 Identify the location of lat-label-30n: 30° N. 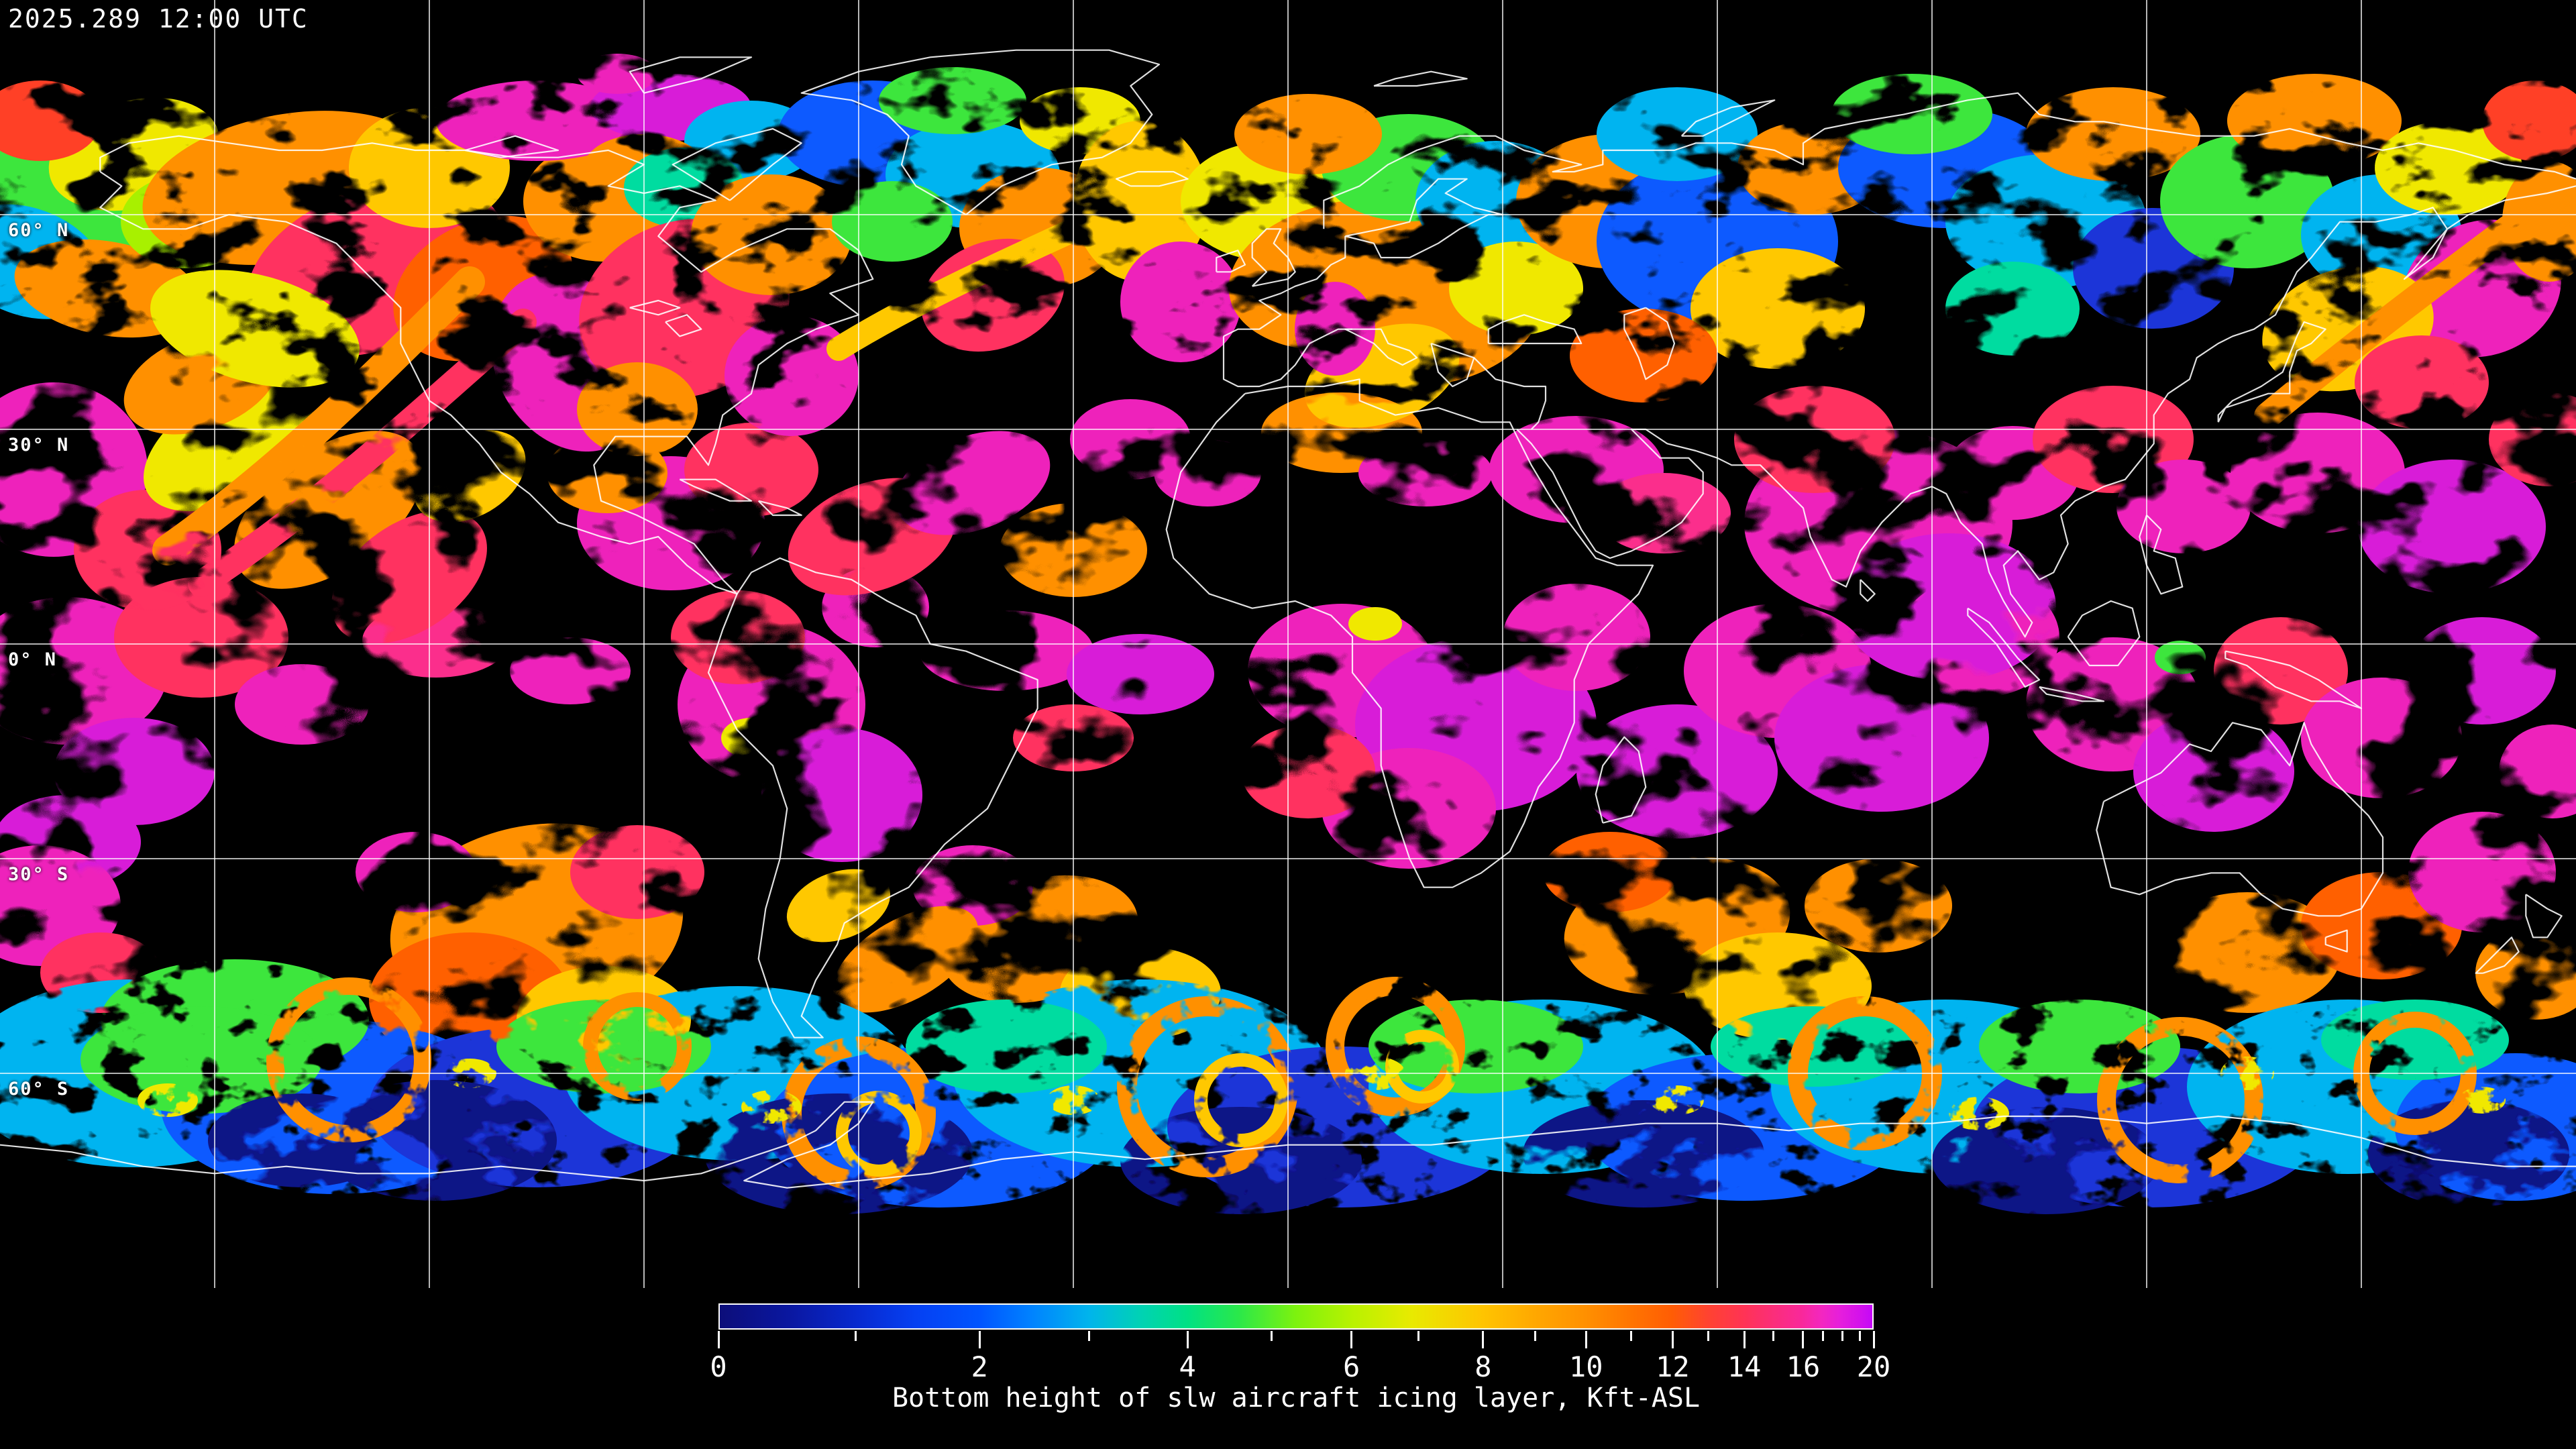
(39, 445).